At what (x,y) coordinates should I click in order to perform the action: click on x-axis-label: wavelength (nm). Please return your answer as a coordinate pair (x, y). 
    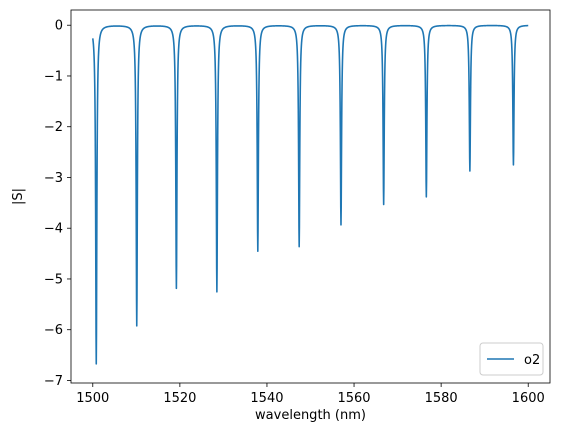
    Looking at the image, I should click on (310, 415).